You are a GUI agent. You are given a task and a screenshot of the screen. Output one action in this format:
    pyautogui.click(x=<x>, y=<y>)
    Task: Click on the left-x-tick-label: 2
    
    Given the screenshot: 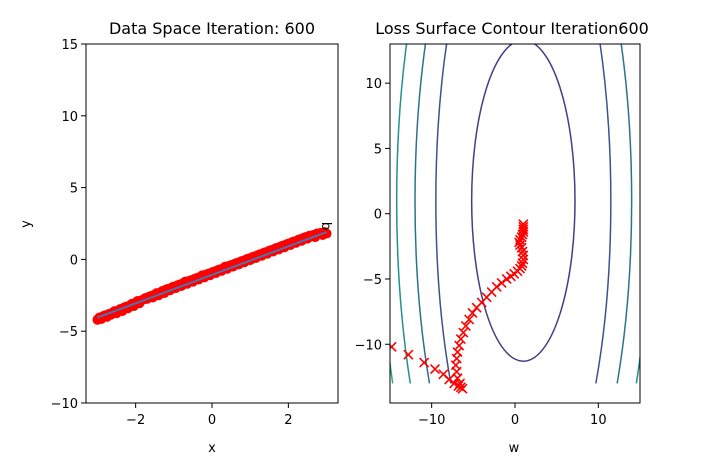 What is the action you would take?
    pyautogui.click(x=288, y=420)
    